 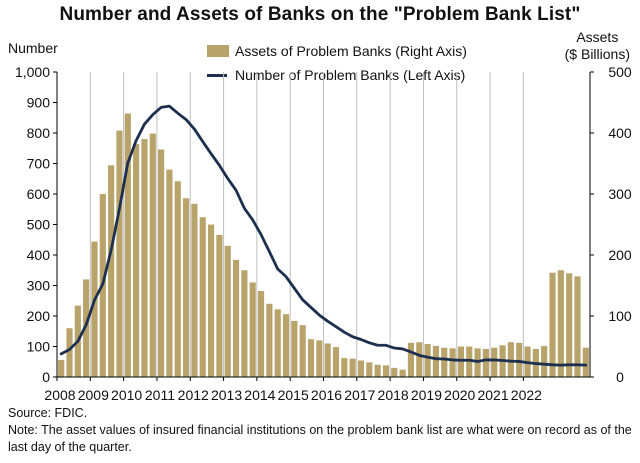 I want to click on x-tick-label: 2016, so click(x=326, y=395).